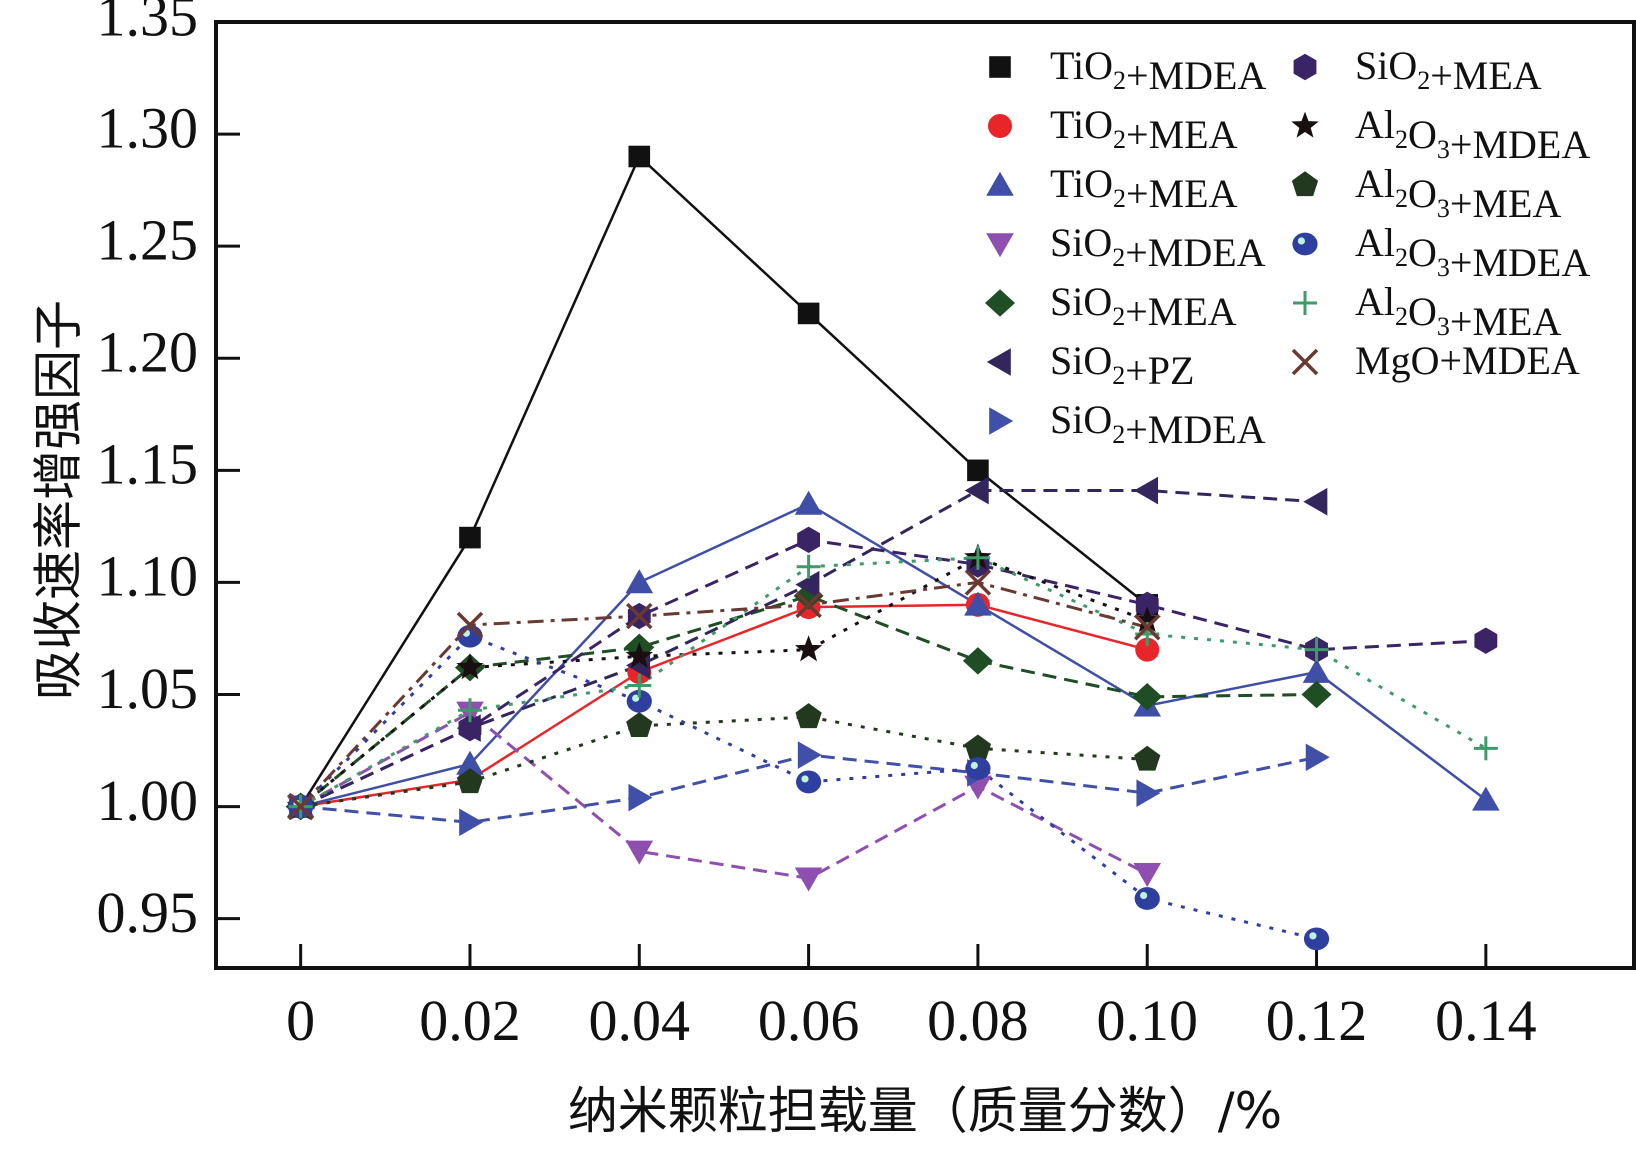 The image size is (1636, 1152). What do you see at coordinates (1305, 184) in the screenshot?
I see `pentagon-marker-icon` at bounding box center [1305, 184].